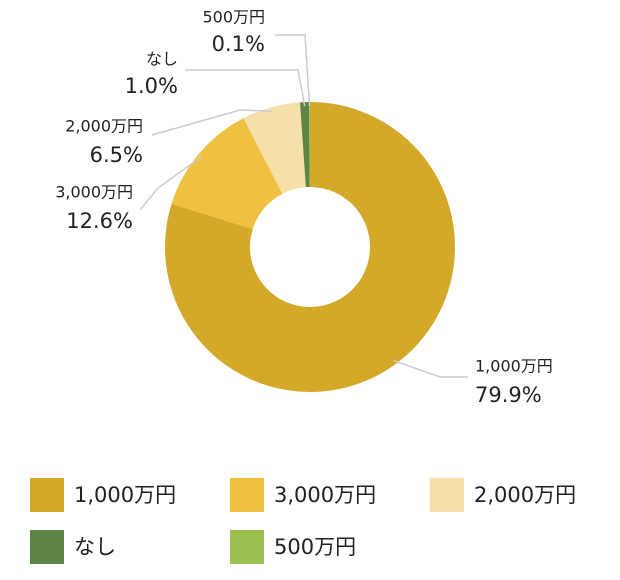 The width and height of the screenshot is (620, 580). What do you see at coordinates (514, 366) in the screenshot?
I see `slice-name: 1,000万円` at bounding box center [514, 366].